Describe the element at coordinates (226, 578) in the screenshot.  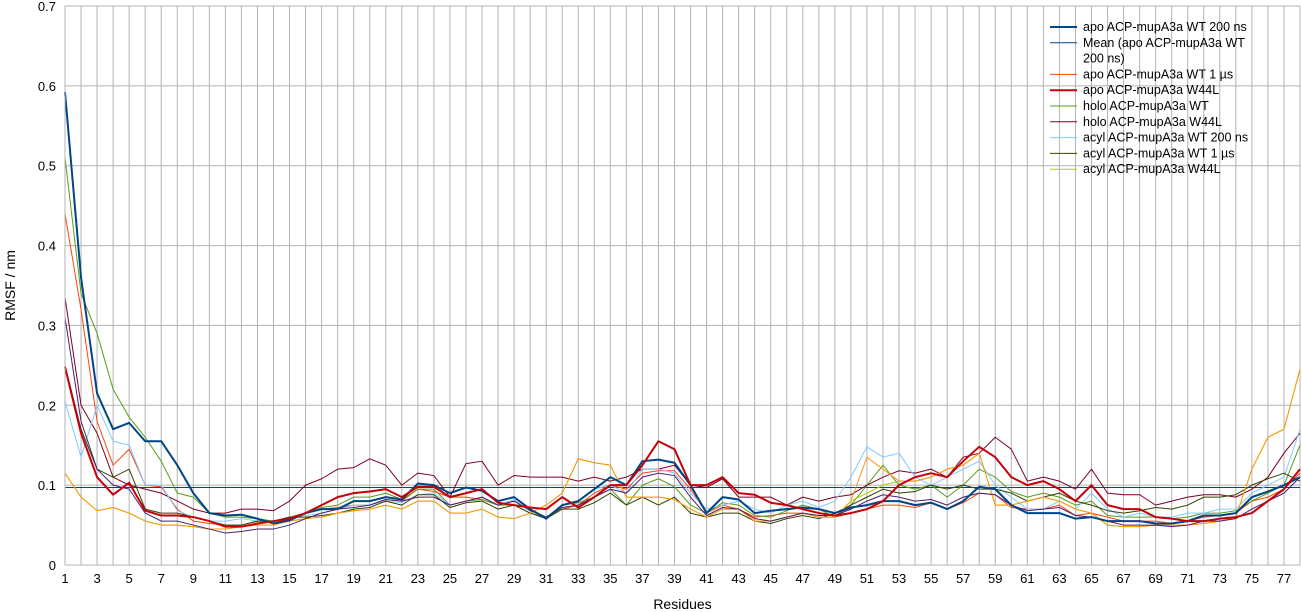
I see `x-tick-label: 11` at that location.